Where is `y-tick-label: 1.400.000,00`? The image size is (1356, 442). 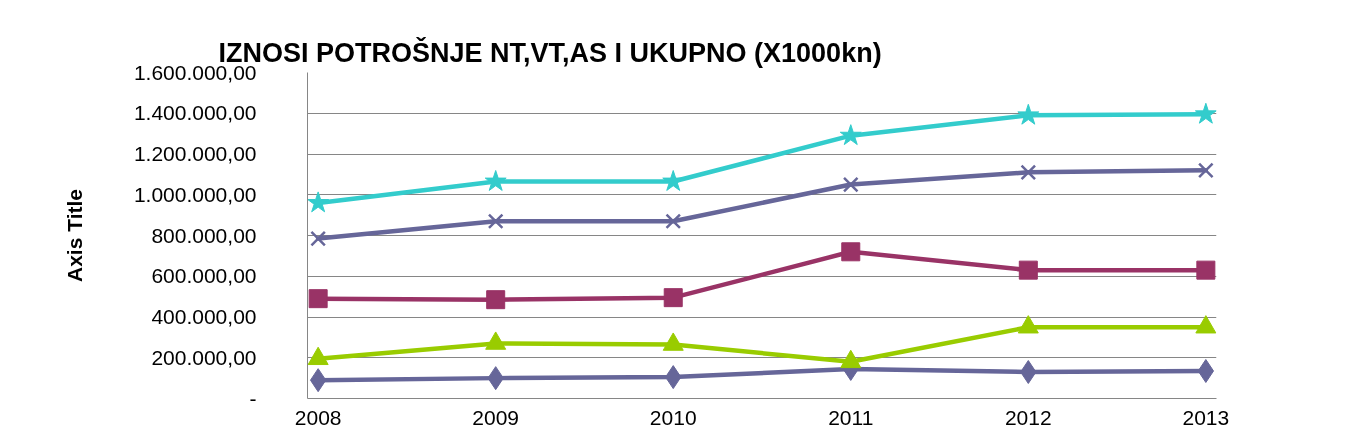
y-tick-label: 1.400.000,00 is located at coordinates (195, 113).